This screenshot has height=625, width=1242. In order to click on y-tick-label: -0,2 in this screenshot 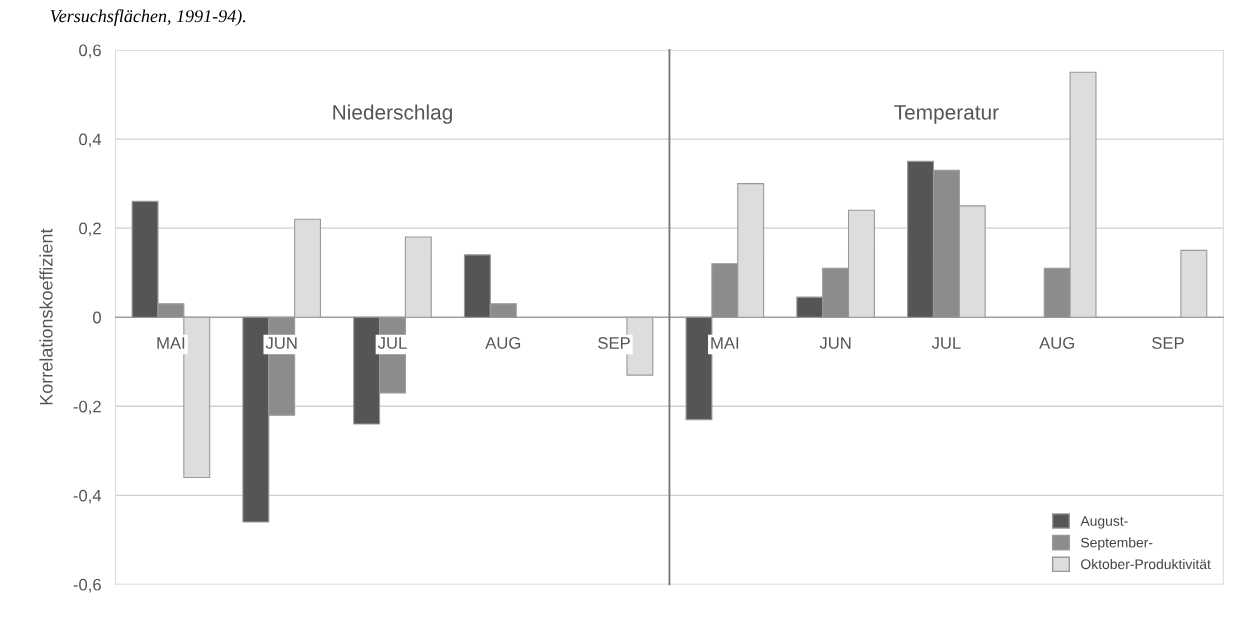, I will do `click(87, 407)`.